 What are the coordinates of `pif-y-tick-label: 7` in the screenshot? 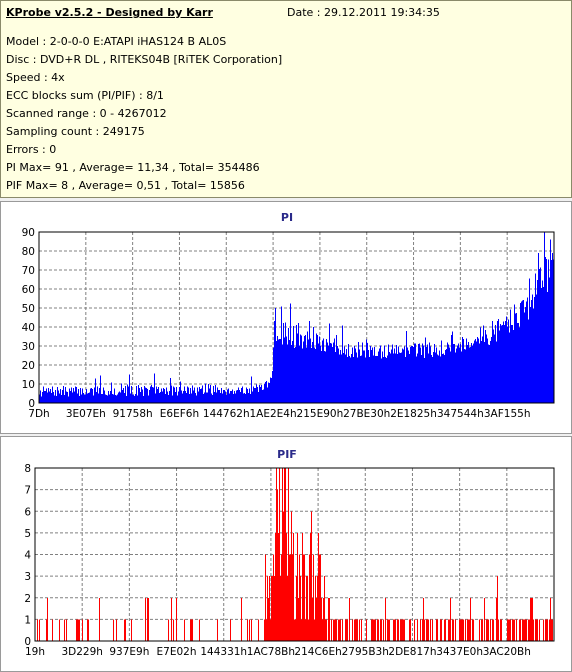 It's located at (27, 491).